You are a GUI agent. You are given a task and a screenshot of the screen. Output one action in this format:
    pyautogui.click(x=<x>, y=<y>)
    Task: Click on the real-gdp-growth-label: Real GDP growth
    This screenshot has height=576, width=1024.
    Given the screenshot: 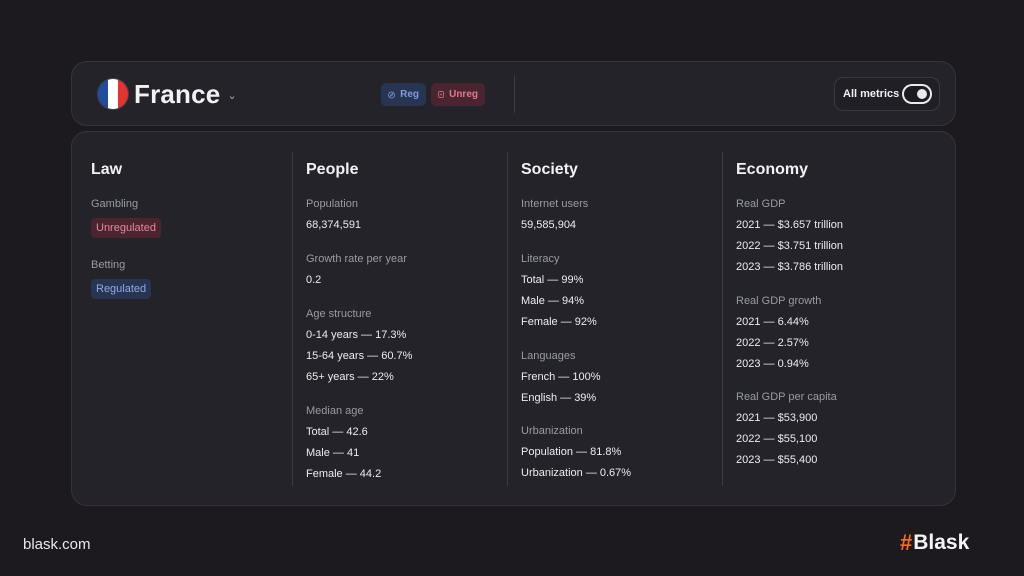 What is the action you would take?
    pyautogui.click(x=779, y=301)
    